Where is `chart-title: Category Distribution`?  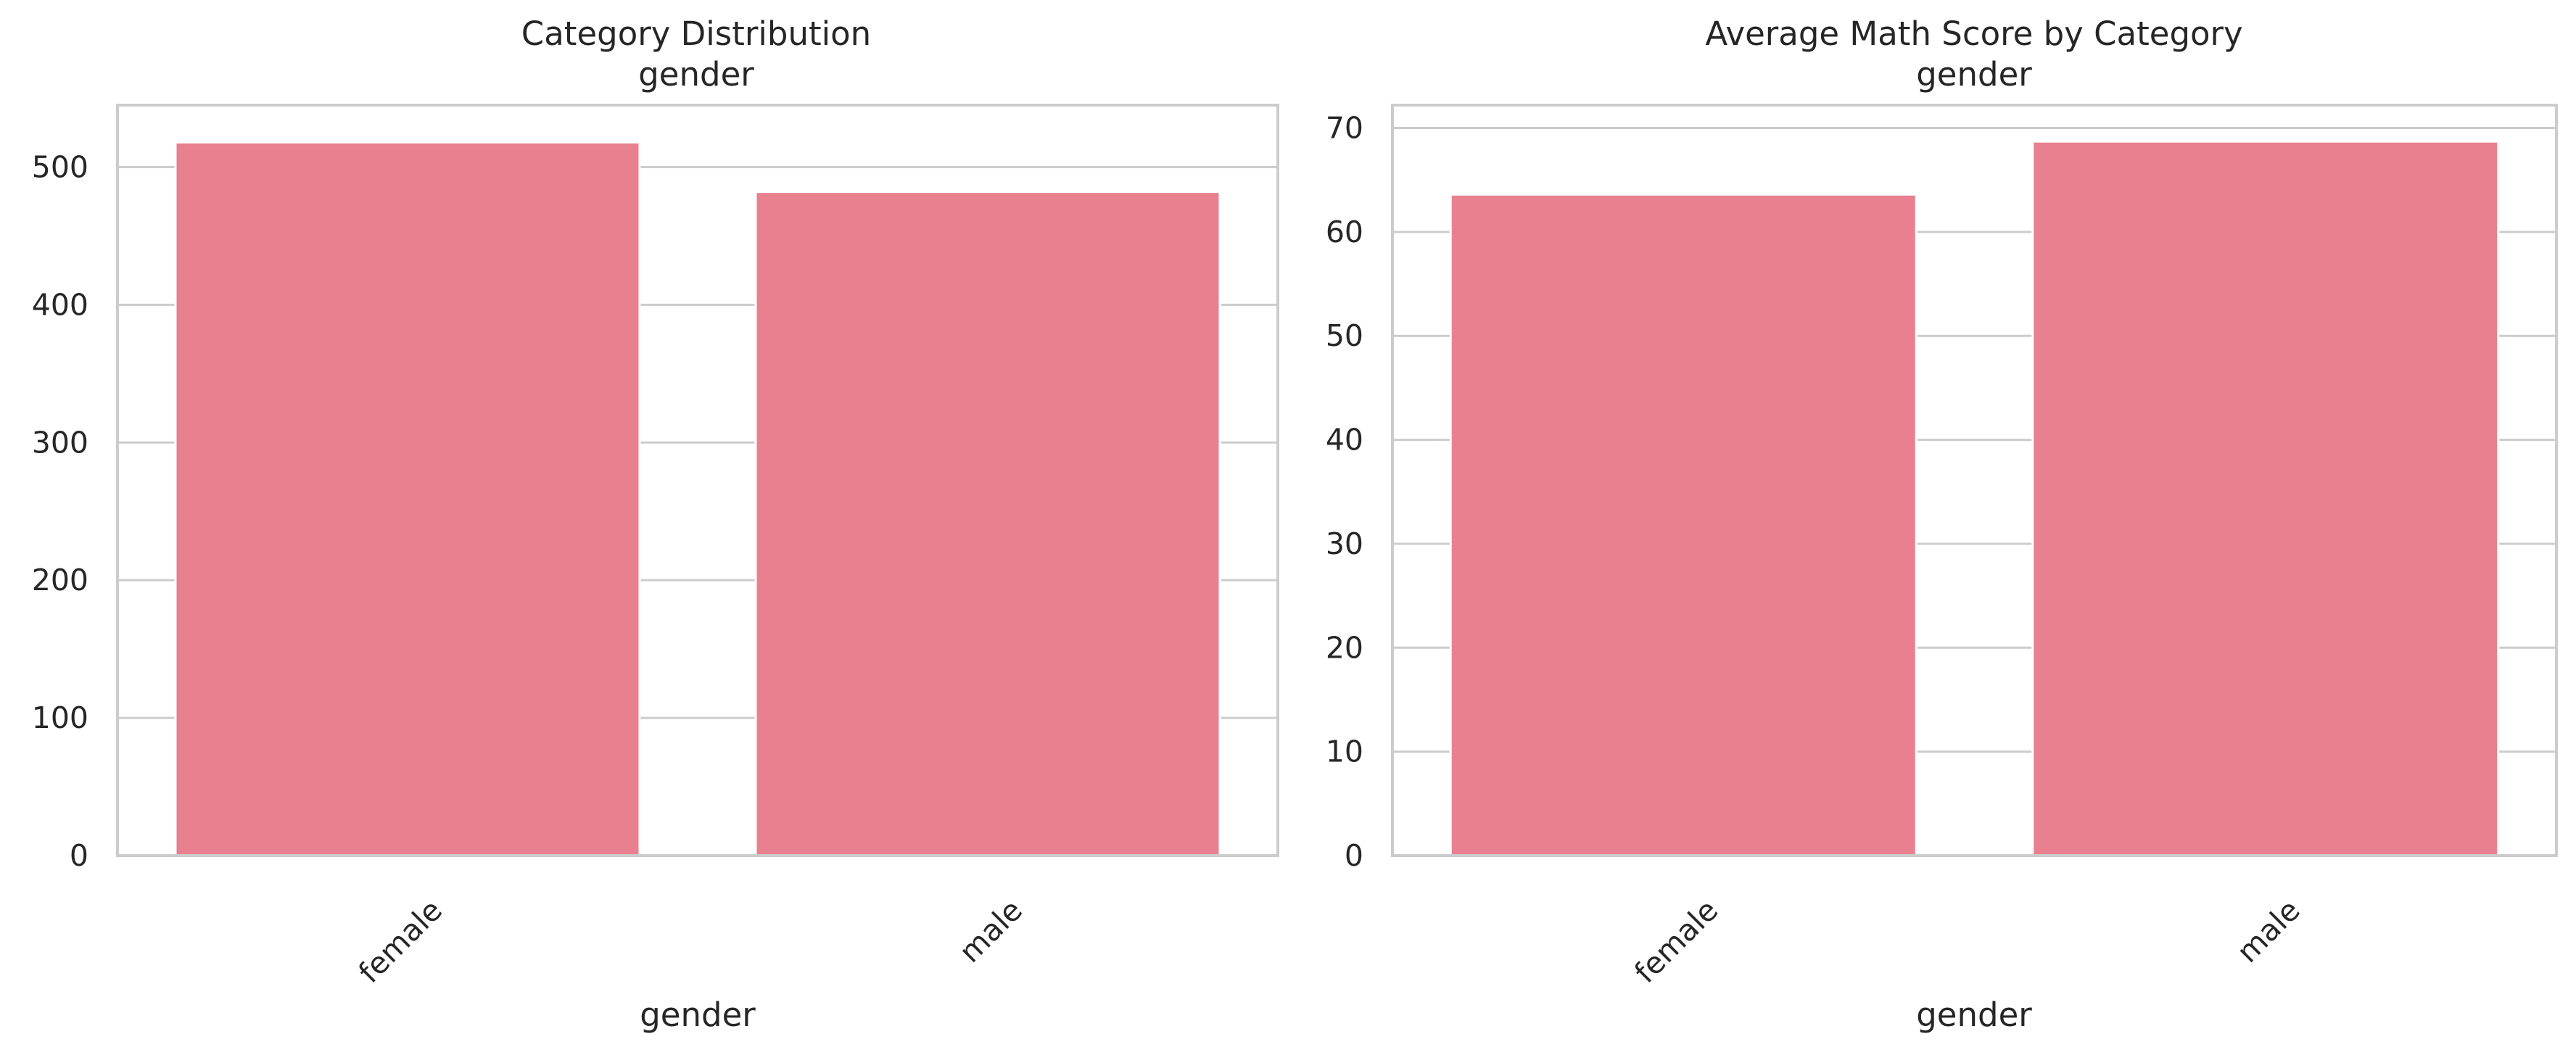 chart-title: Category Distribution is located at coordinates (696, 34).